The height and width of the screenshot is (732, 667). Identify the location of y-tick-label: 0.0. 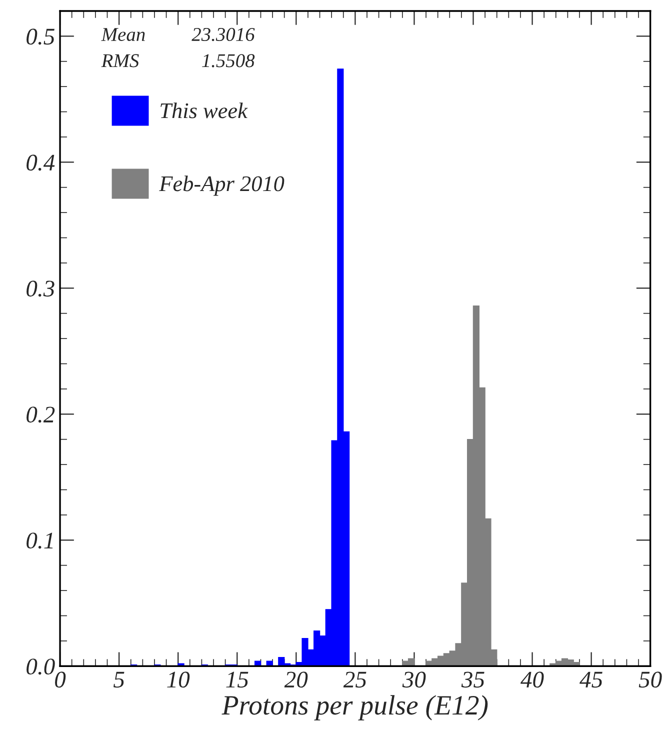
(40, 666).